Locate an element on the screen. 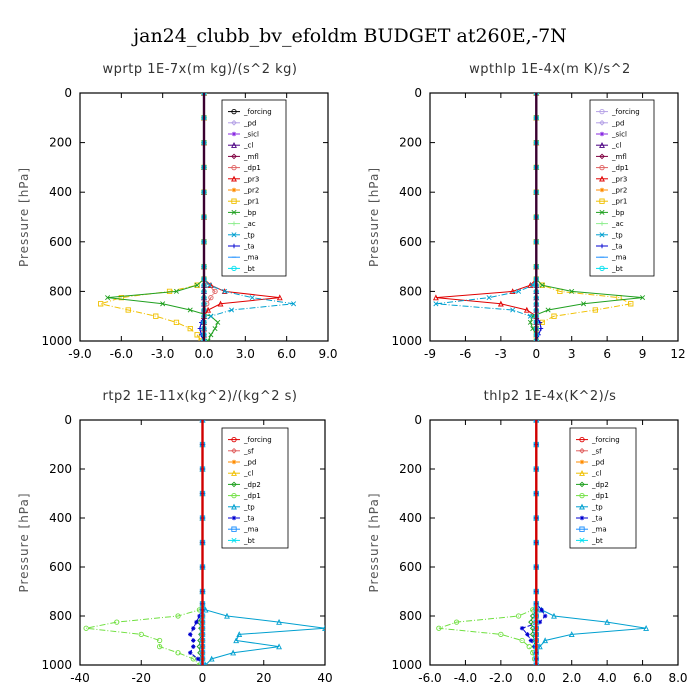  legend-label: _mfl is located at coordinates (619, 157).